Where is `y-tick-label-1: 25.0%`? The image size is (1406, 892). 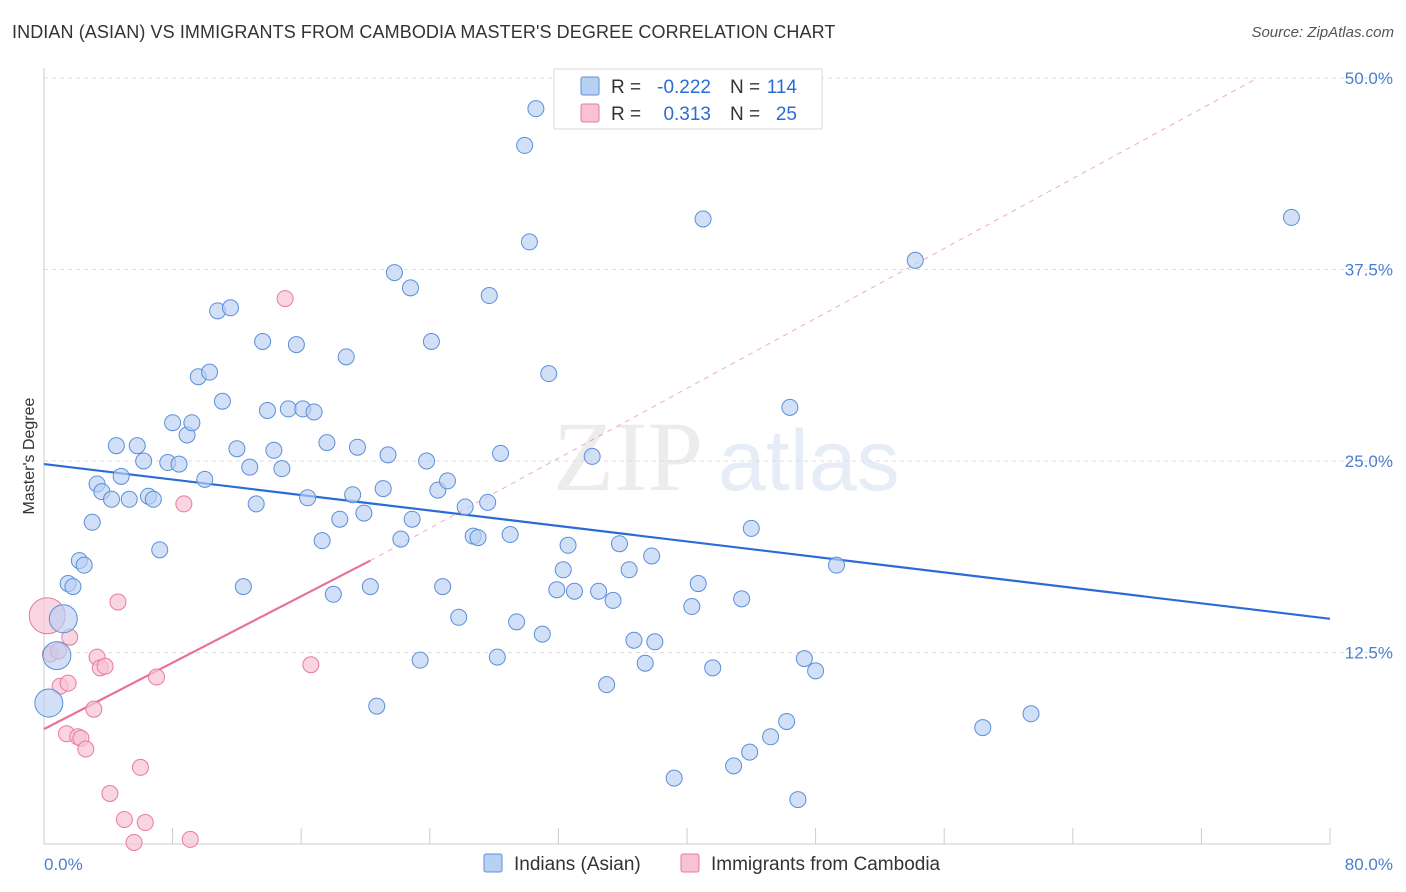 y-tick-label-1: 25.0% is located at coordinates (1369, 461).